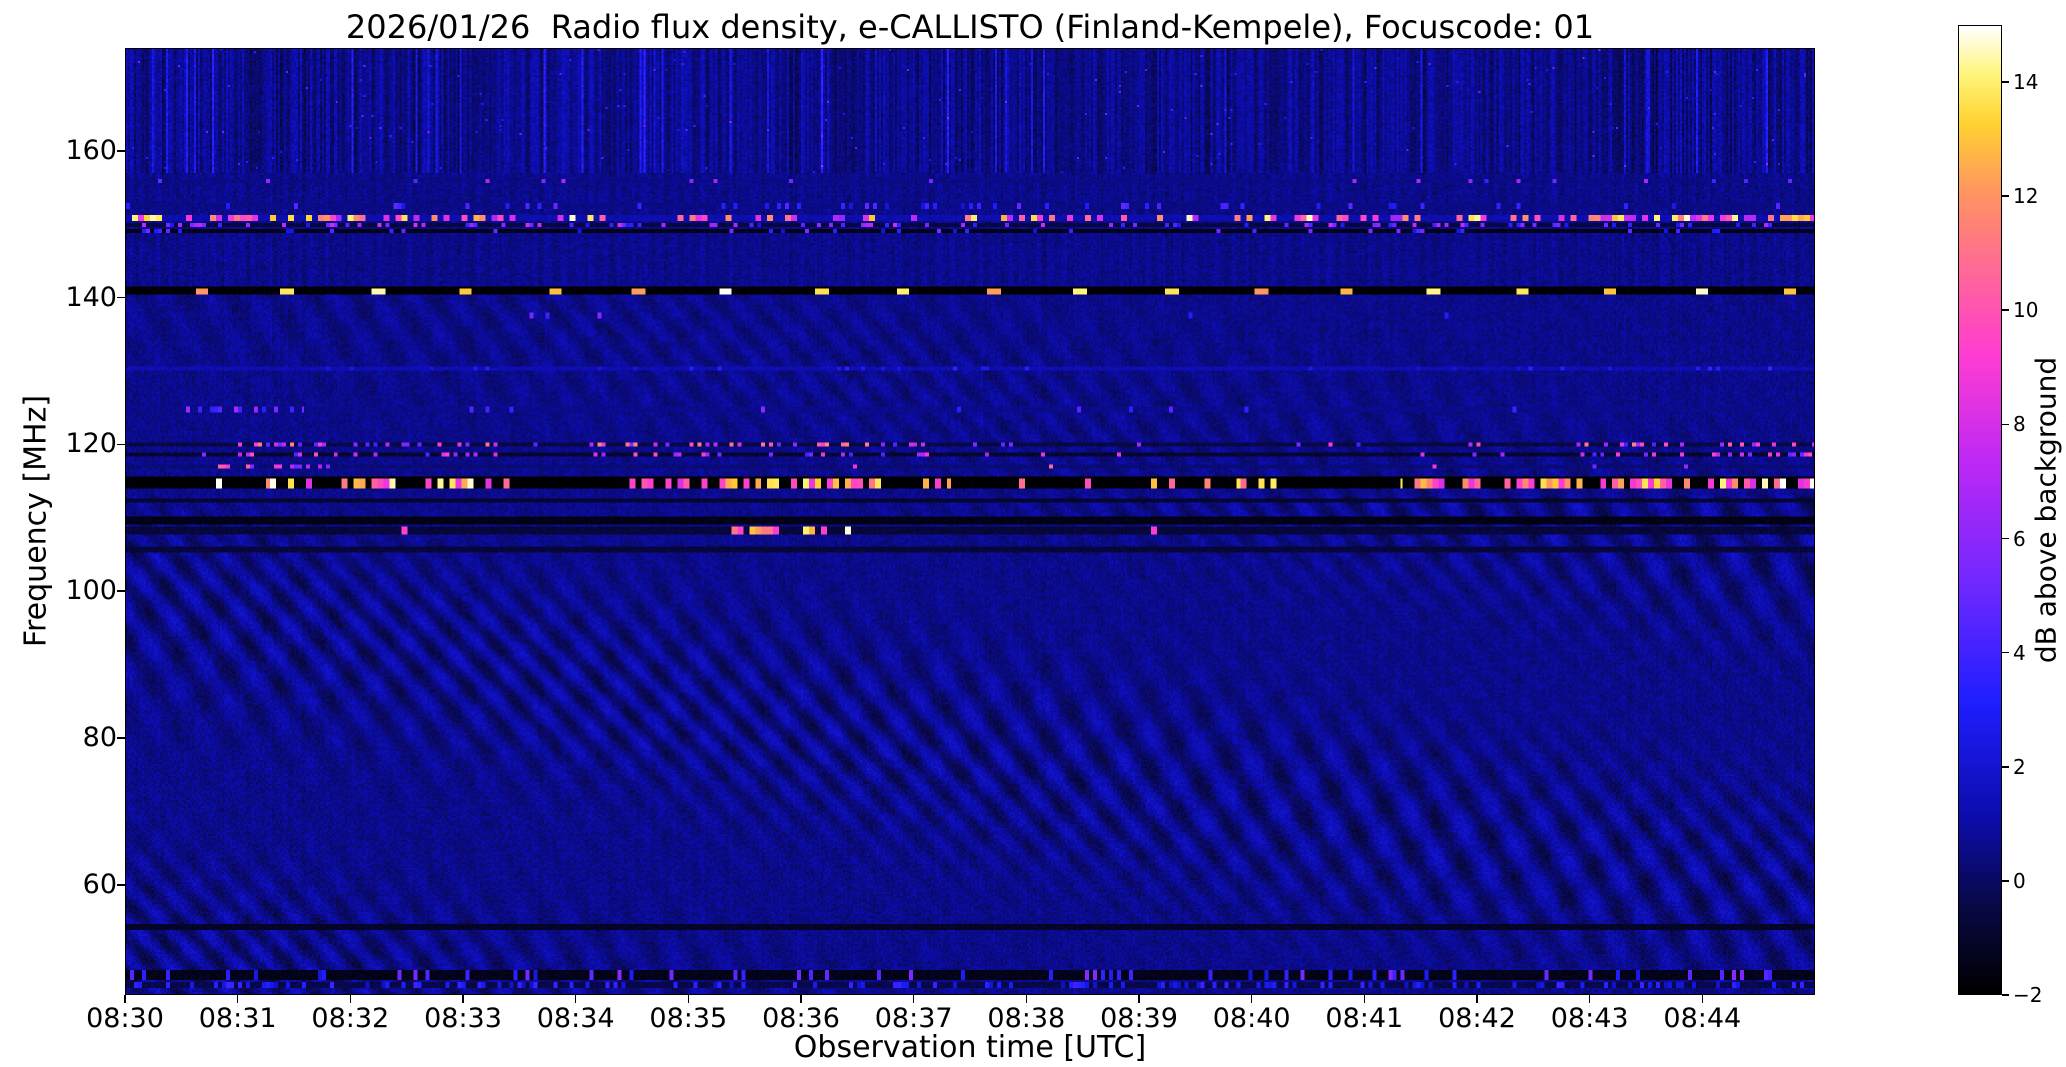  What do you see at coordinates (2046, 510) in the screenshot?
I see `colorbar-label: dB above background` at bounding box center [2046, 510].